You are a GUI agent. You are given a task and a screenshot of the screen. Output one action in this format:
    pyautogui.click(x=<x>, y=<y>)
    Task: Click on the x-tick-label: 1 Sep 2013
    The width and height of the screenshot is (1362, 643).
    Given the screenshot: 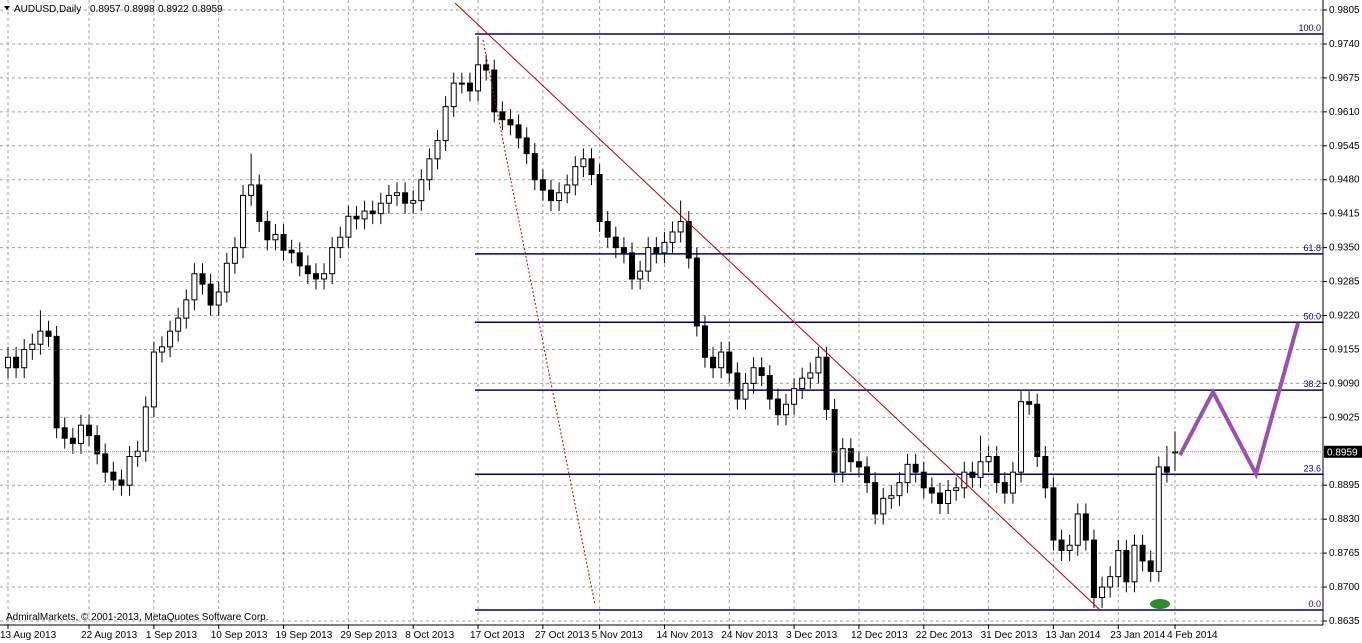 What is the action you would take?
    pyautogui.click(x=172, y=635)
    